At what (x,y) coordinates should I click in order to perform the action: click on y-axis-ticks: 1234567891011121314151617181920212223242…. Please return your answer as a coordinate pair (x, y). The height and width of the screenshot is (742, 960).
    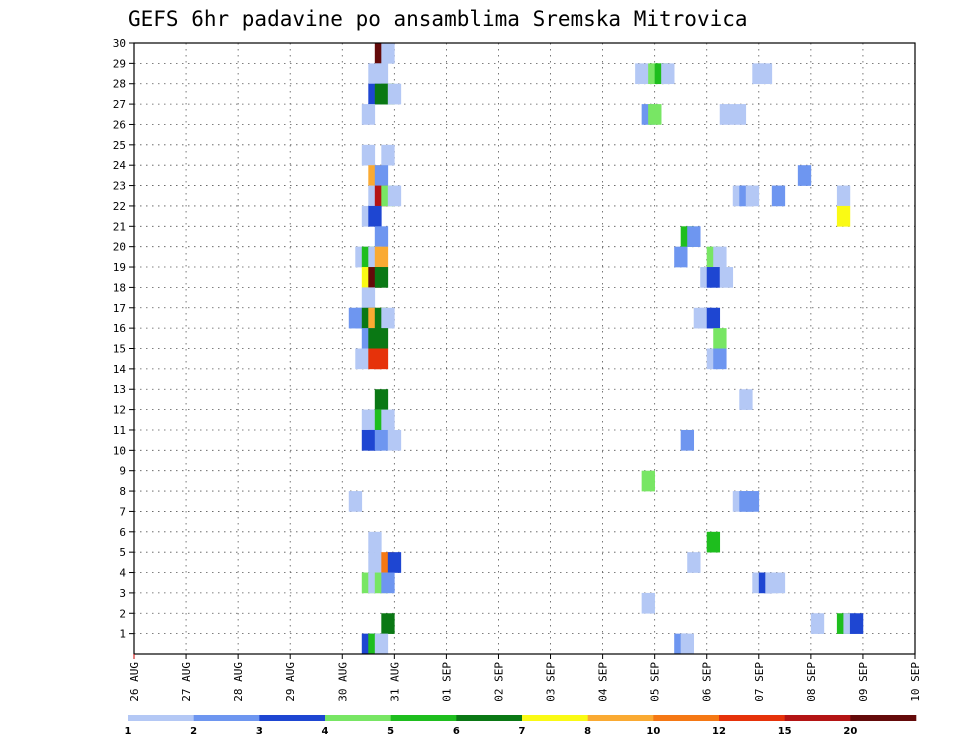
    Looking at the image, I should click on (123, 339).